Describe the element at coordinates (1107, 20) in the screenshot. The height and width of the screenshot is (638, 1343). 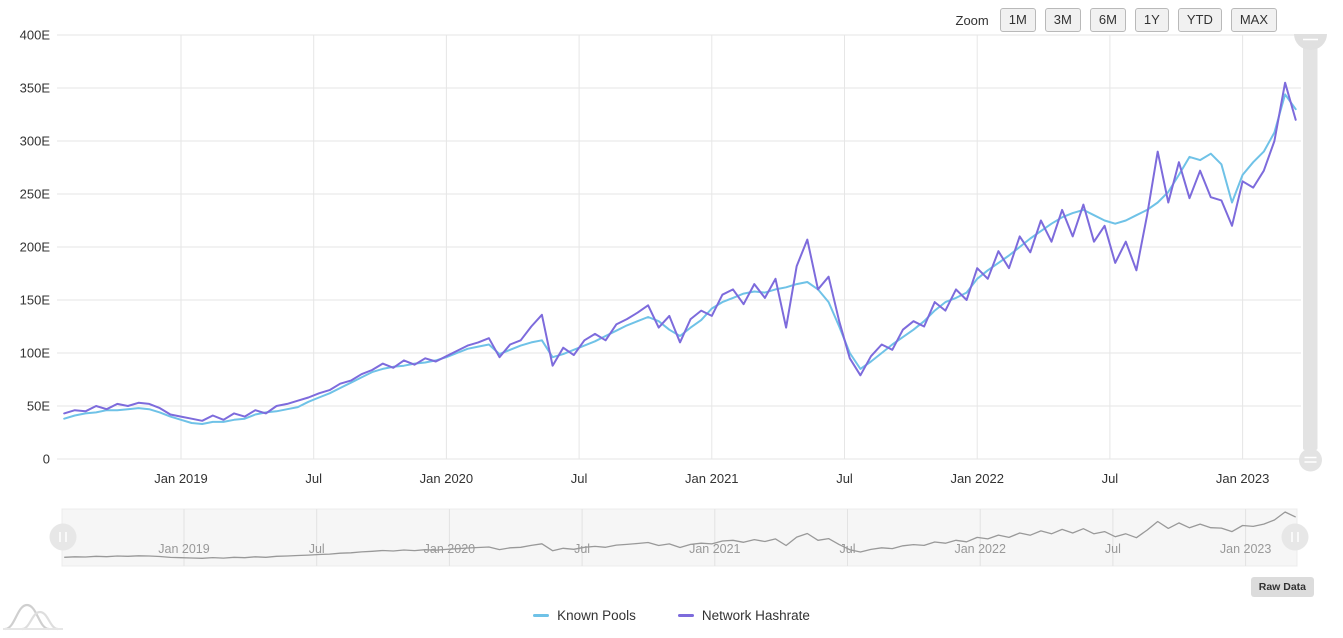
I see `zoom-button-6m: 6M` at that location.